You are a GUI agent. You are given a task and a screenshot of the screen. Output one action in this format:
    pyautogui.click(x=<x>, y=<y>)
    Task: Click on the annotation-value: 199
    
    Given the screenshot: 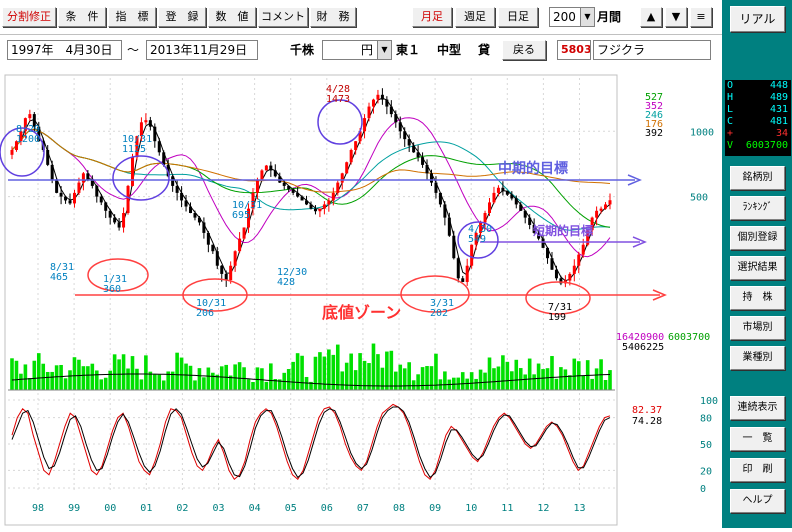 What is the action you would take?
    pyautogui.click(x=557, y=317)
    